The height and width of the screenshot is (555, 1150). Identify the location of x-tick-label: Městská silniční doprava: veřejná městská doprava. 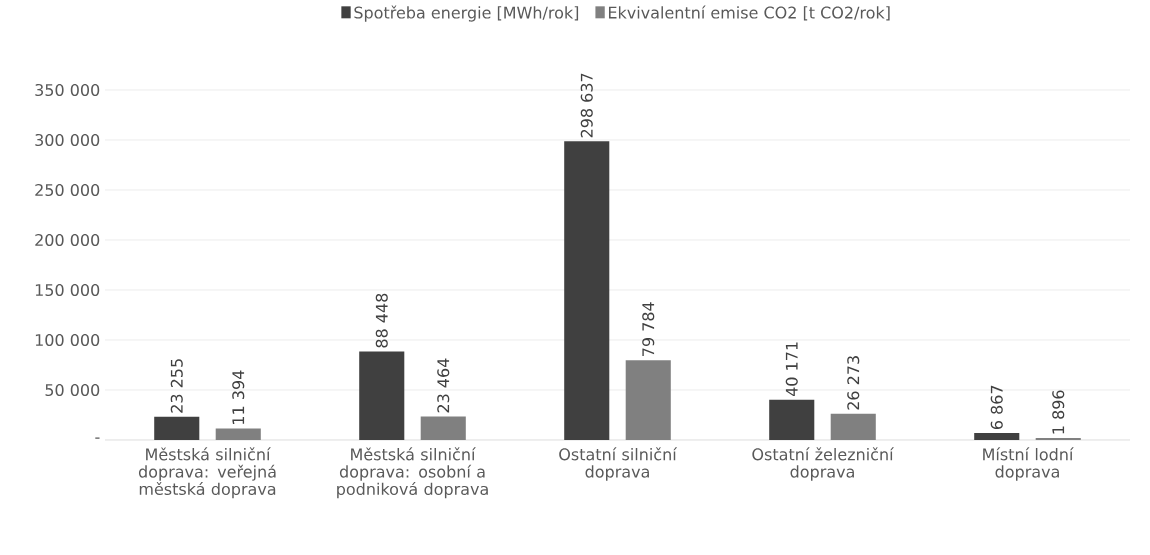
(207, 473).